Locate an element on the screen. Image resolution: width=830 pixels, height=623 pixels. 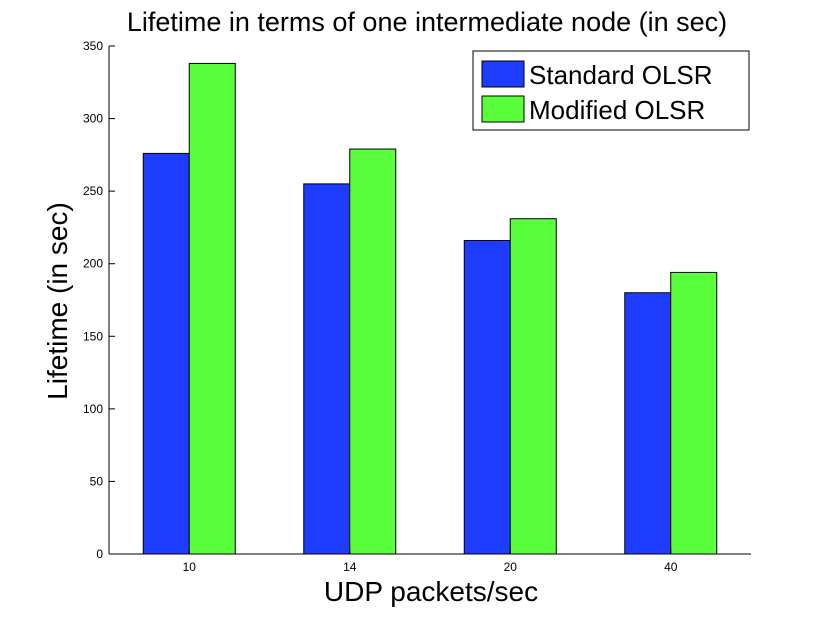
y-ticks-group: 0 50 100 150 200 250 300 350 is located at coordinates (99, 300).